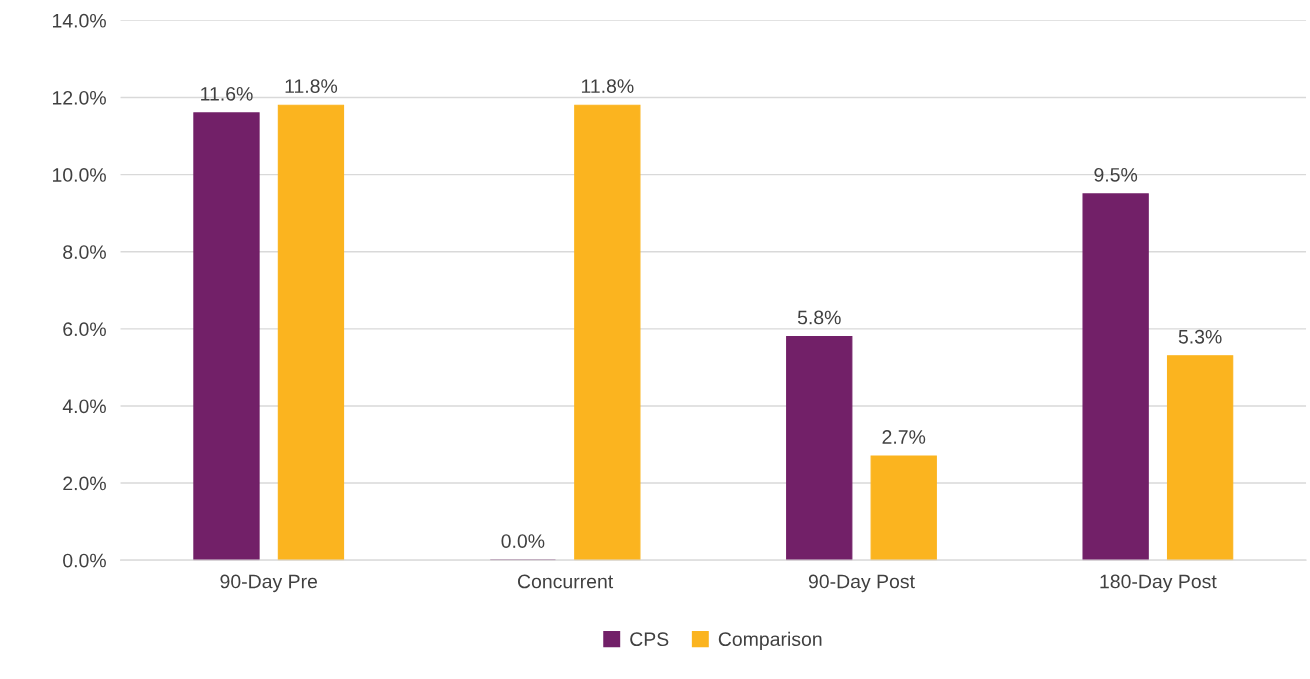 This screenshot has width=1310, height=679. What do you see at coordinates (269, 583) in the screenshot?
I see `x-tick-label: 90-Day Pre` at bounding box center [269, 583].